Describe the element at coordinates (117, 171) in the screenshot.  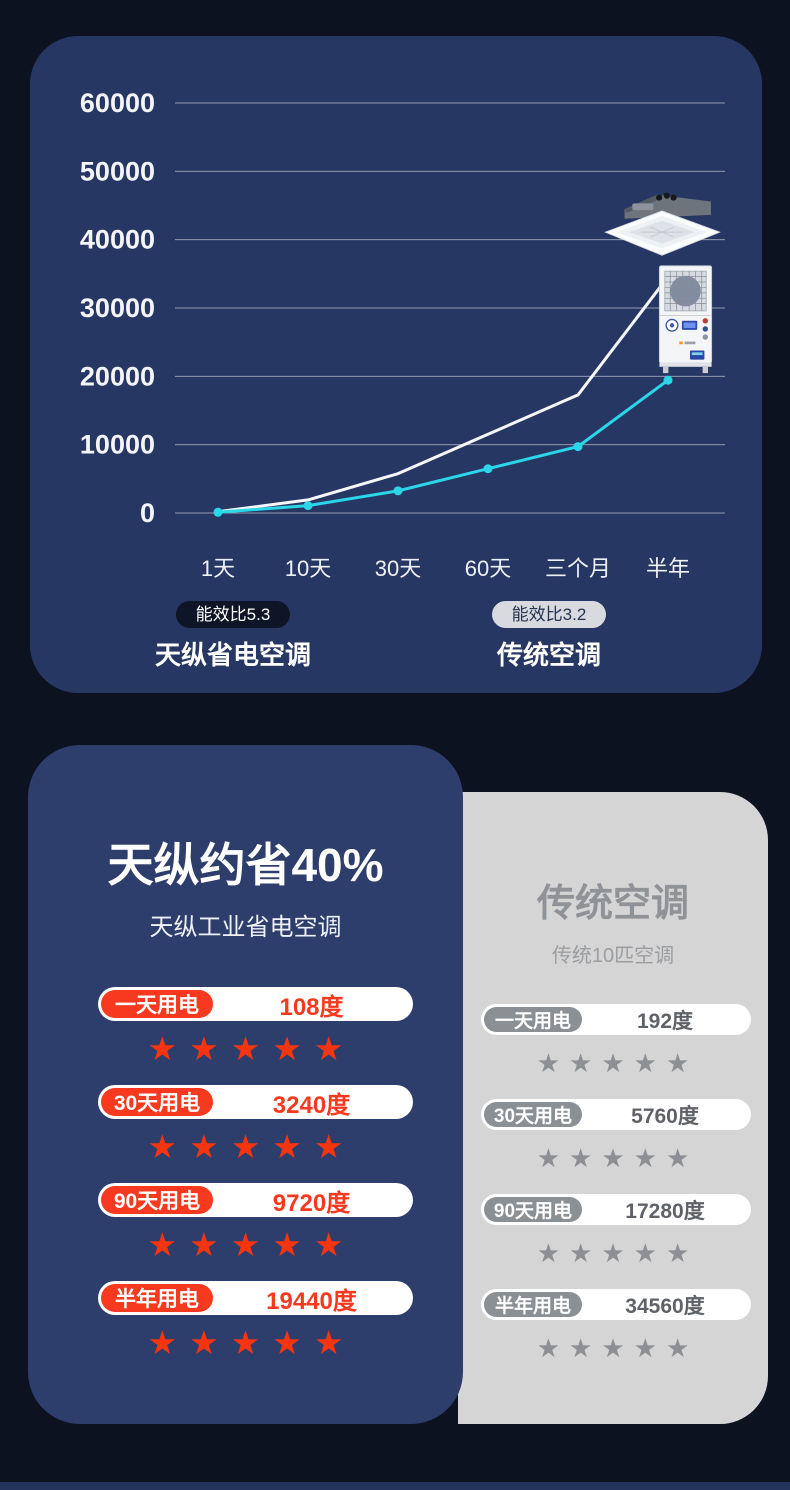
I see `svg-text: 50000` at that location.